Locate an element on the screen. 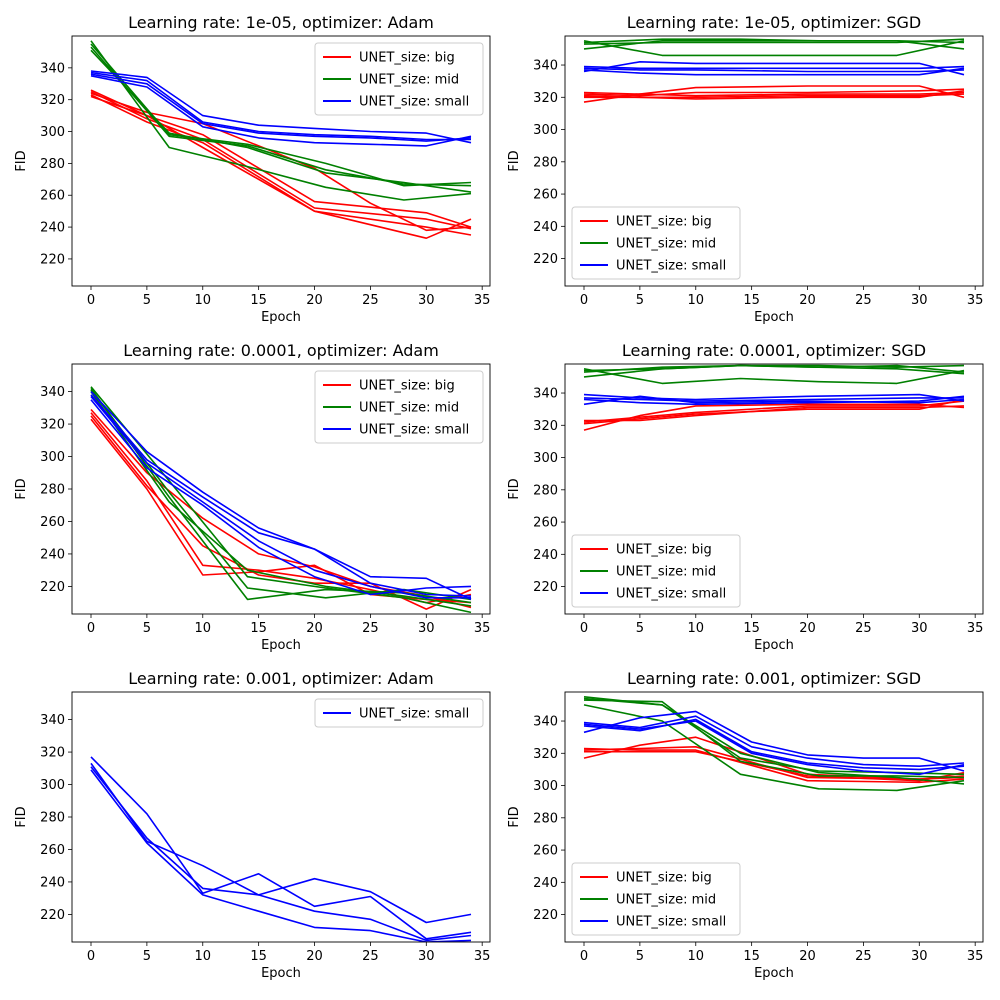 The height and width of the screenshot is (1000, 1000). chart-1-xtick-label: 10 is located at coordinates (202, 300).